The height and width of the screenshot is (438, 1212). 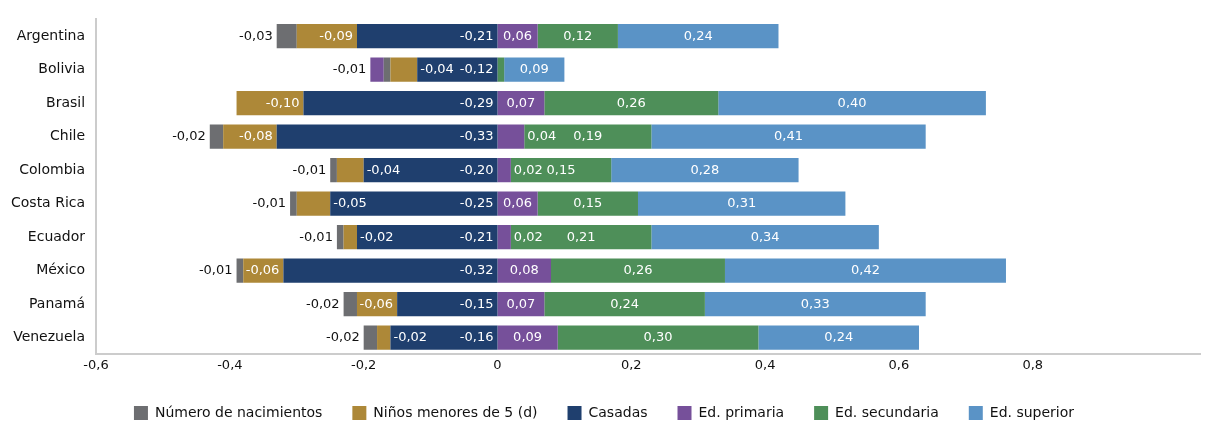 I want to click on legend-label: Ed. superior, so click(x=1032, y=411).